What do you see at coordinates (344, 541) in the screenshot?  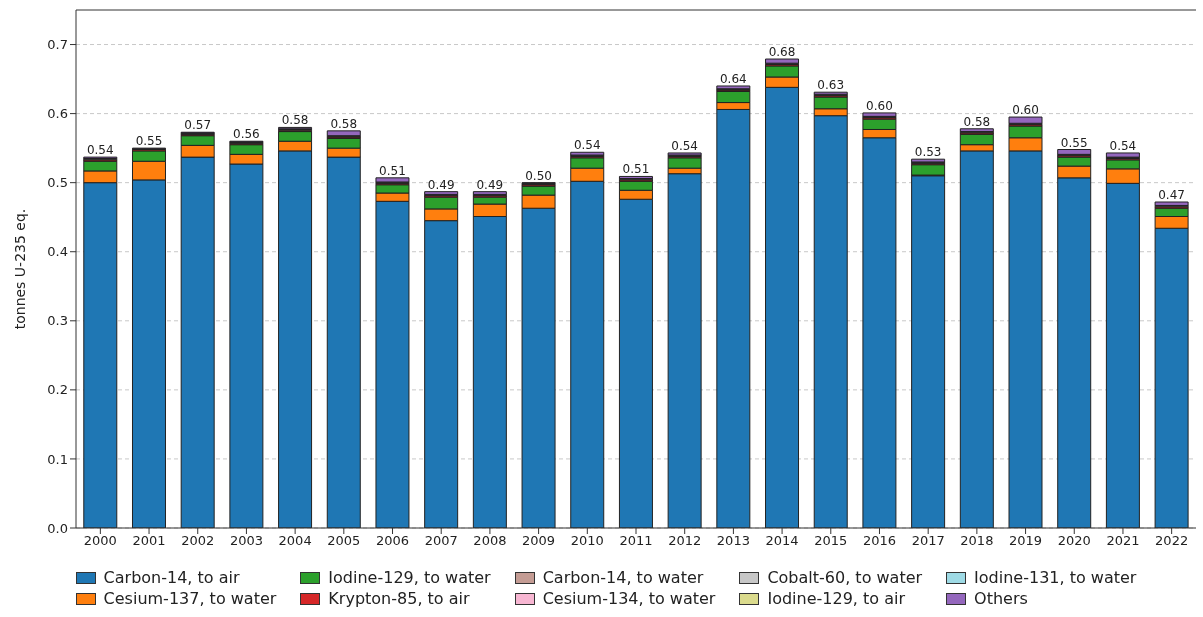 I see `x-tick-label: 2005` at bounding box center [344, 541].